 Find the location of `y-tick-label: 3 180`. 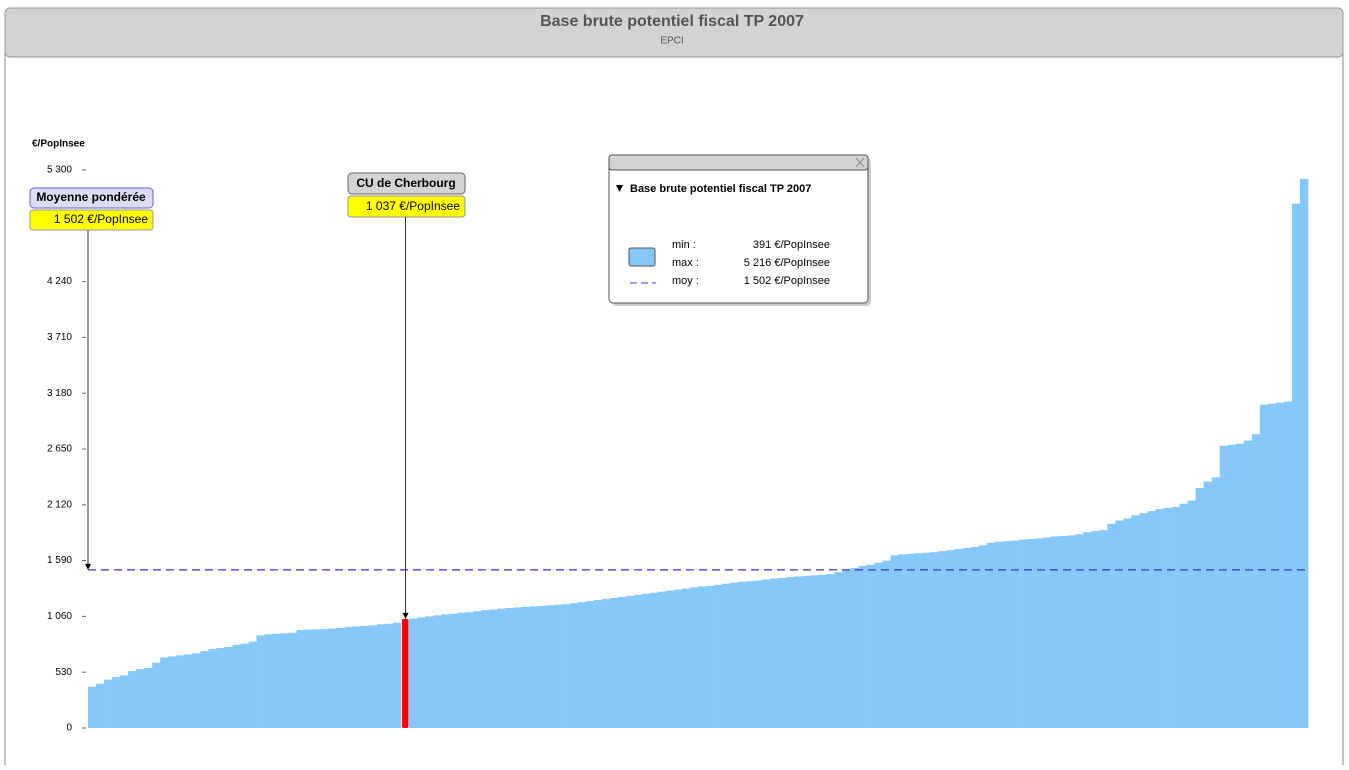

y-tick-label: 3 180 is located at coordinates (59, 393).